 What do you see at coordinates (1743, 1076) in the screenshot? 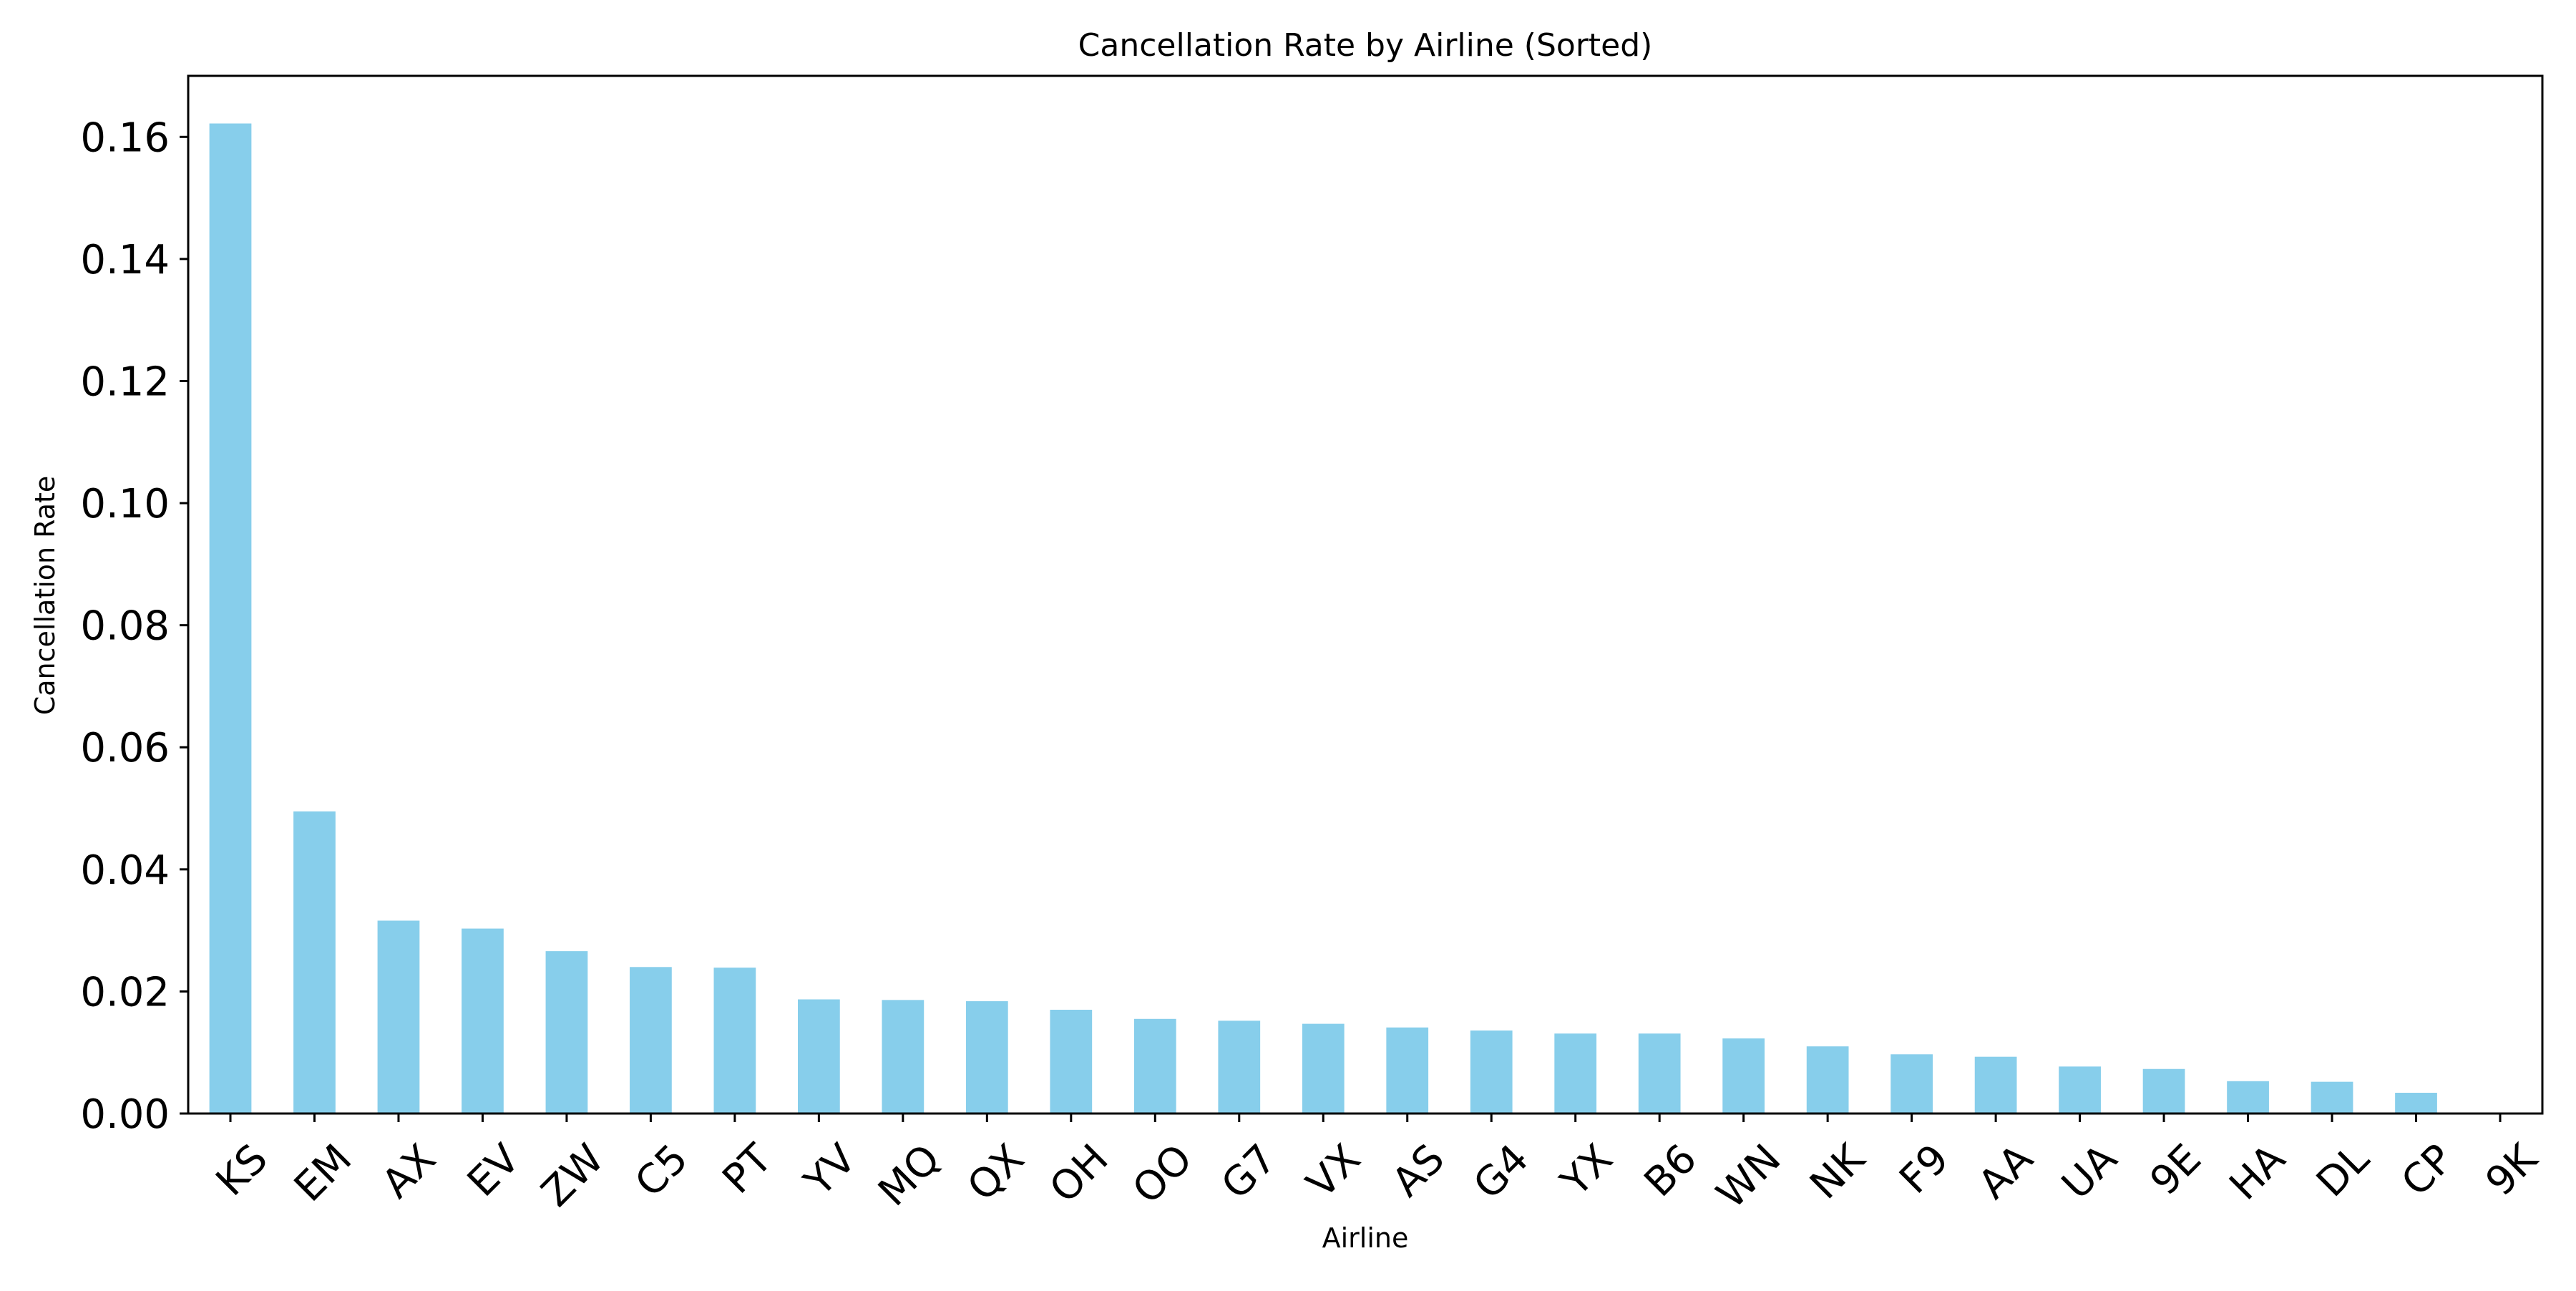
I see `bar-WN` at bounding box center [1743, 1076].